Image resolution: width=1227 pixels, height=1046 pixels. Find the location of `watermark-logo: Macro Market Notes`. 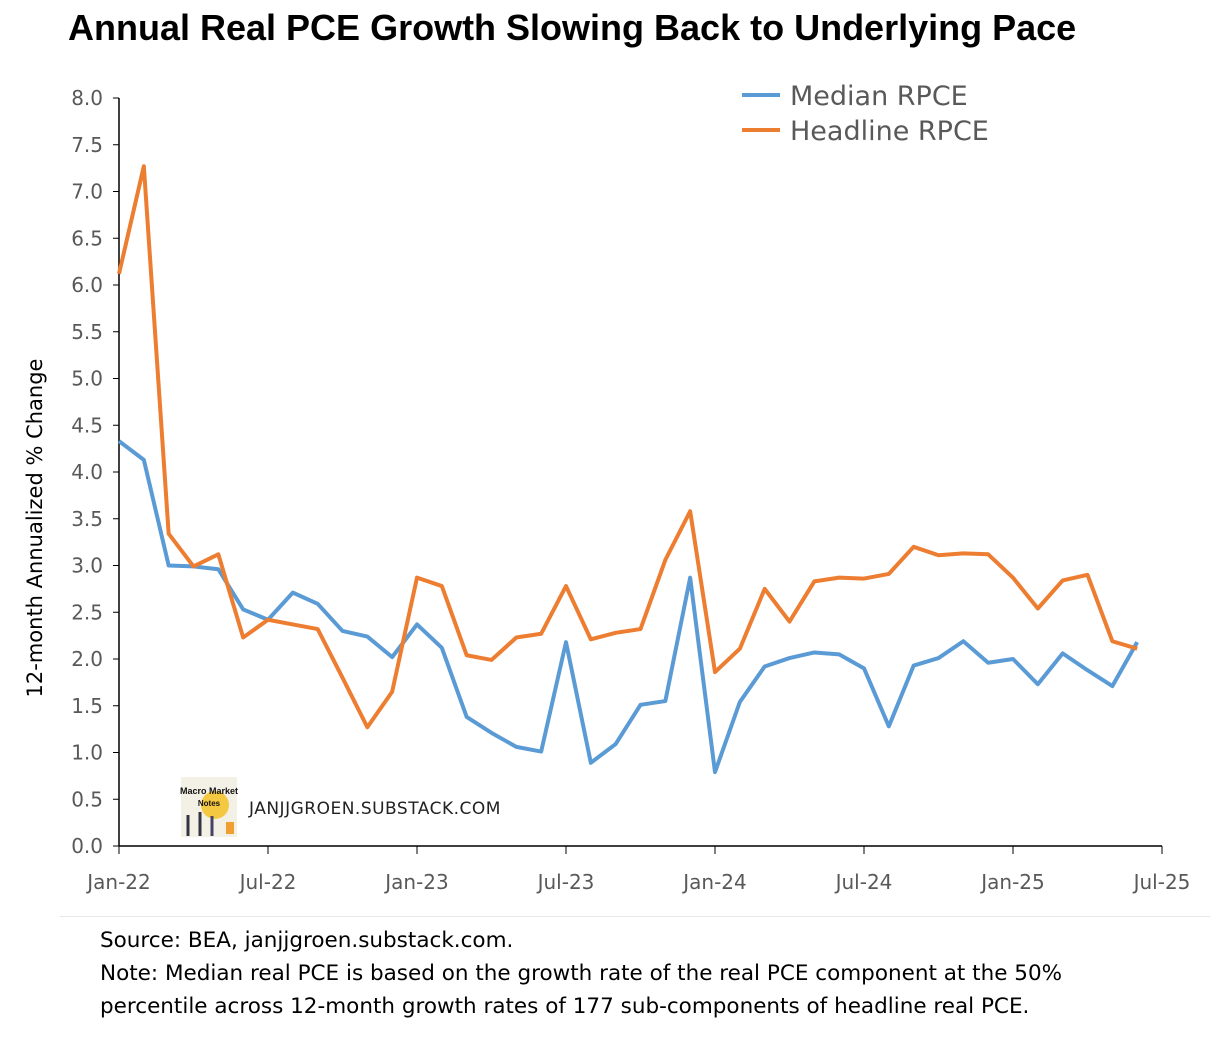

watermark-logo: Macro Market Notes is located at coordinates (209, 807).